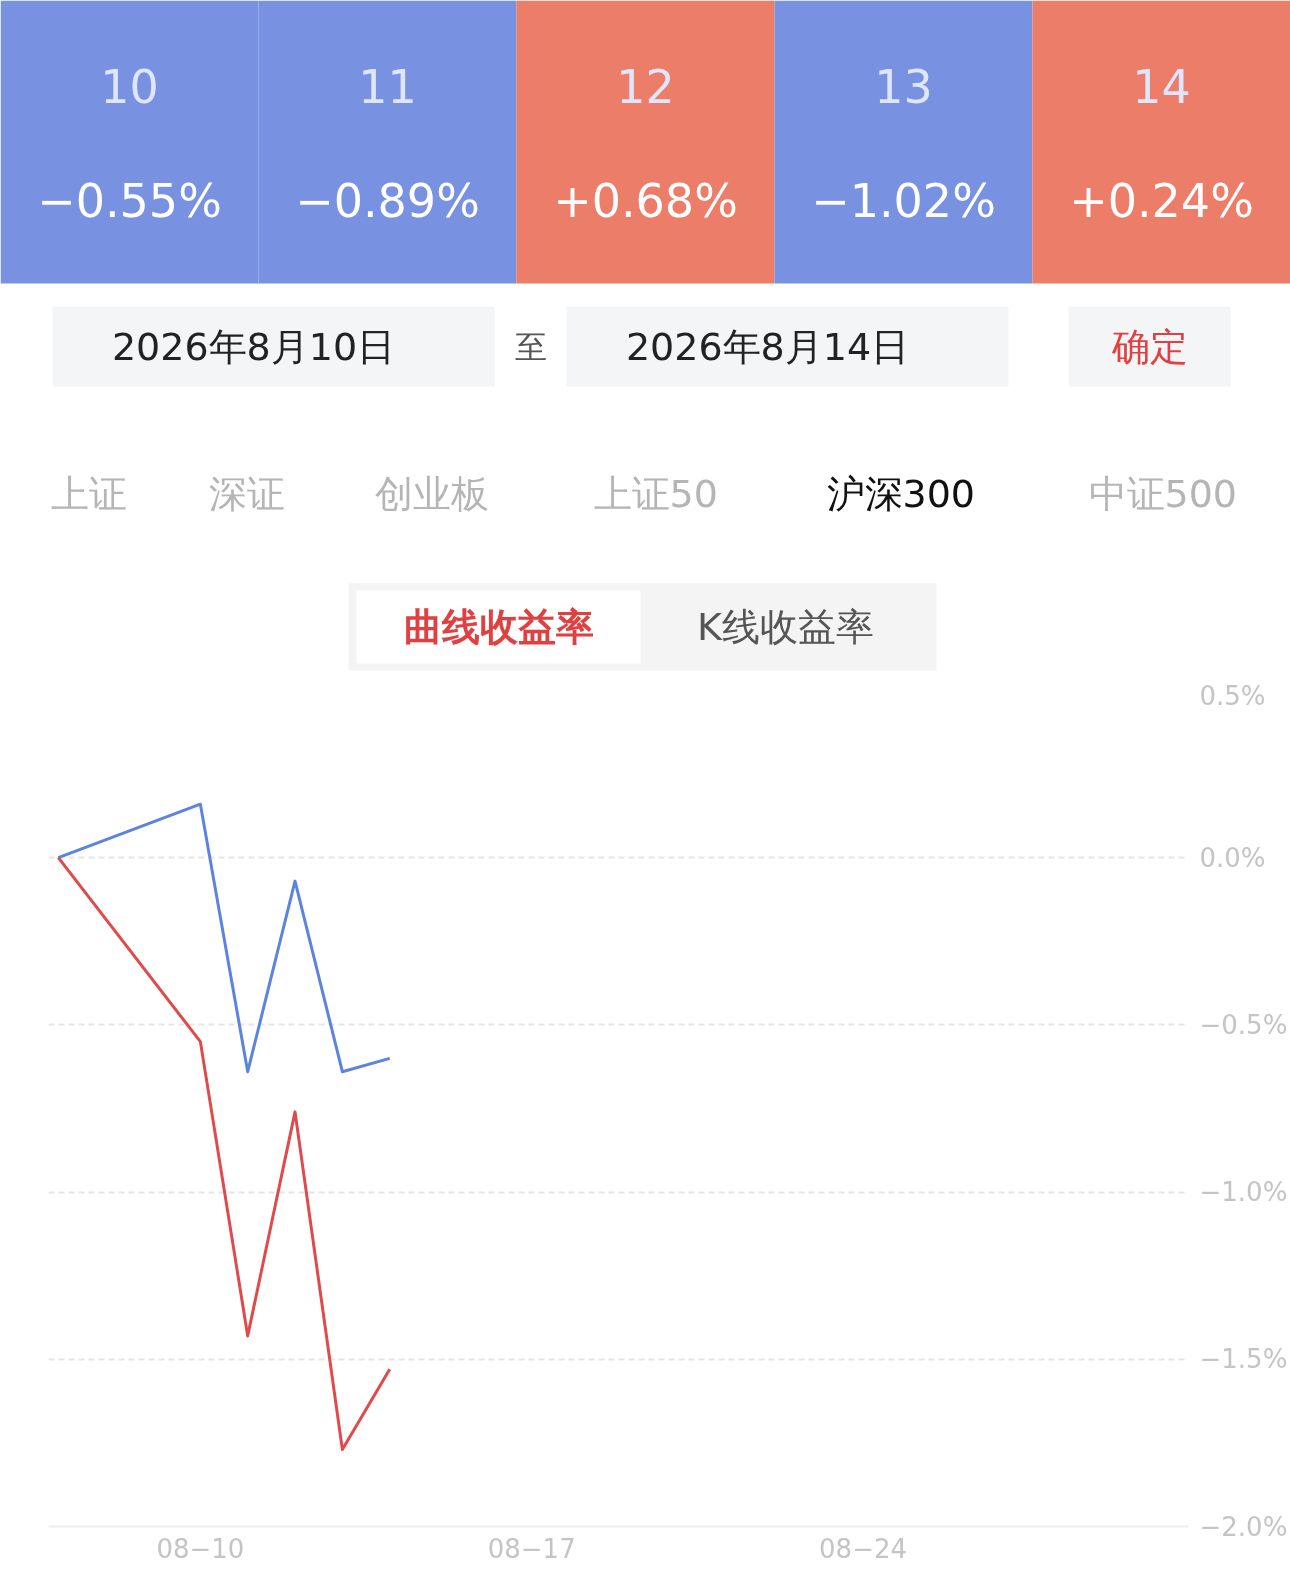 The image size is (1290, 1577). I want to click on y-tick-label: −0.5%, so click(1243, 1024).